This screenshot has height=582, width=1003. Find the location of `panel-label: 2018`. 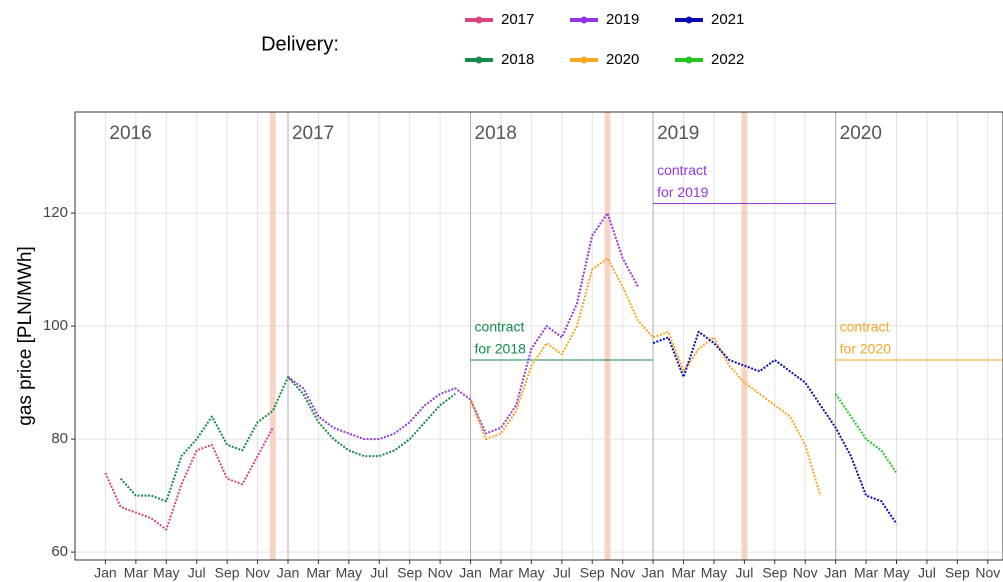

panel-label: 2018 is located at coordinates (496, 133).